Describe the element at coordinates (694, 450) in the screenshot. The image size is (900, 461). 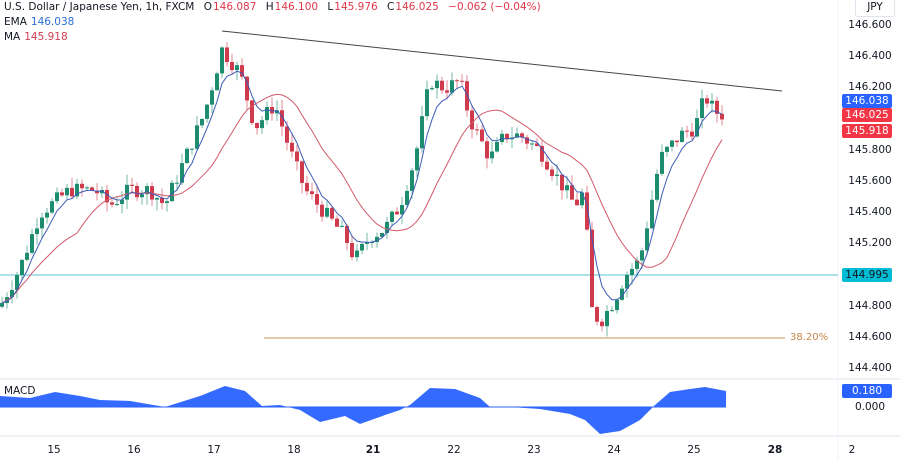
I see `date-tick-label: 25` at that location.